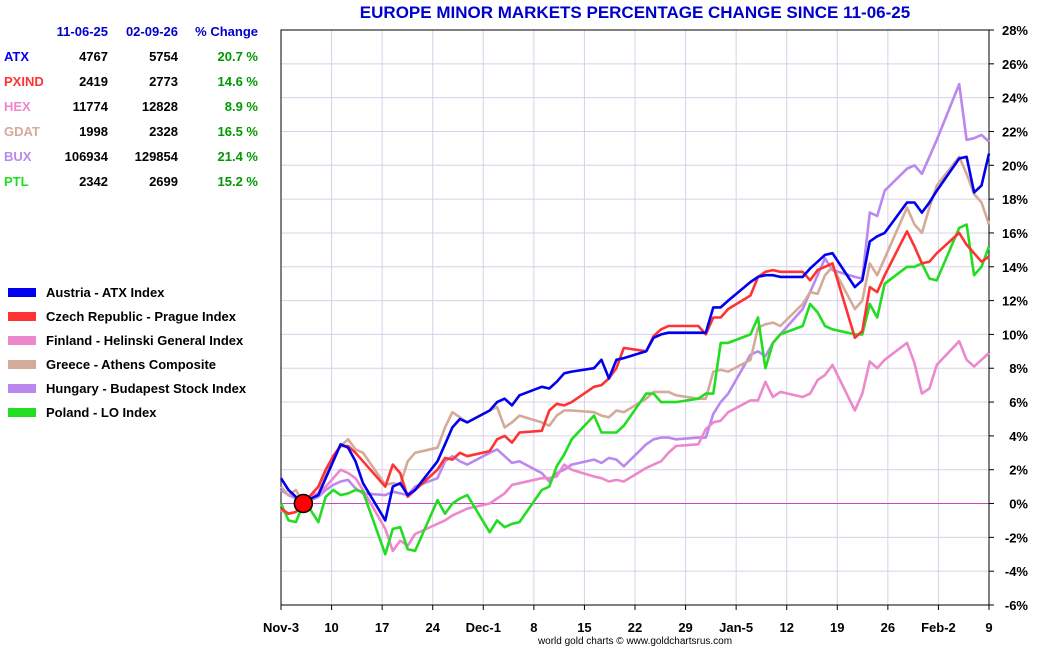 The height and width of the screenshot is (650, 1050). What do you see at coordinates (1017, 537) in the screenshot?
I see `y-tick-label: -2%` at bounding box center [1017, 537].